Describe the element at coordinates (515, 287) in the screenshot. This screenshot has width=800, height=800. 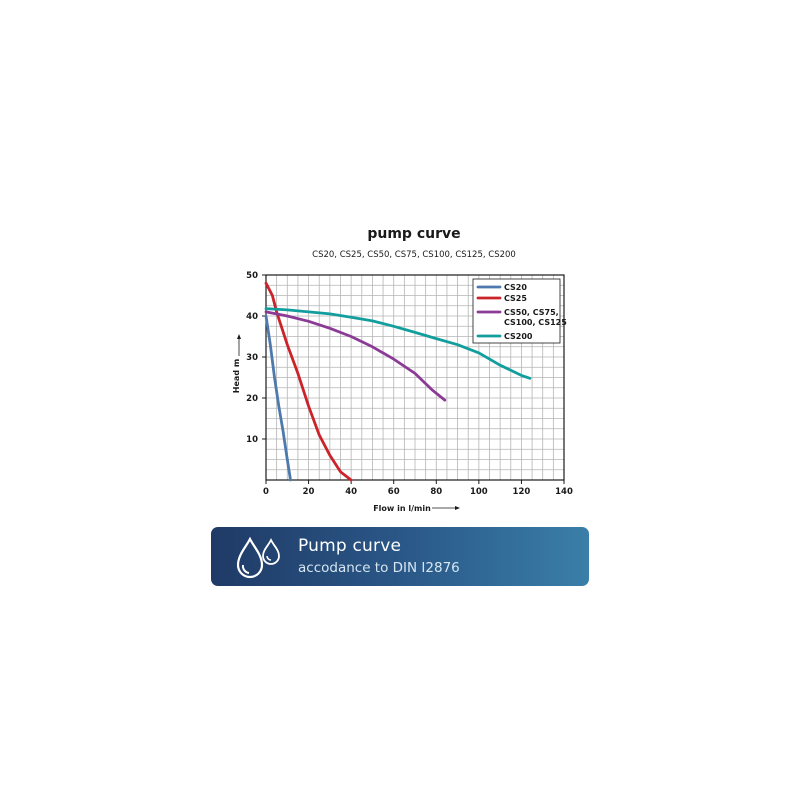
I see `legend-label-0: CS20` at that location.